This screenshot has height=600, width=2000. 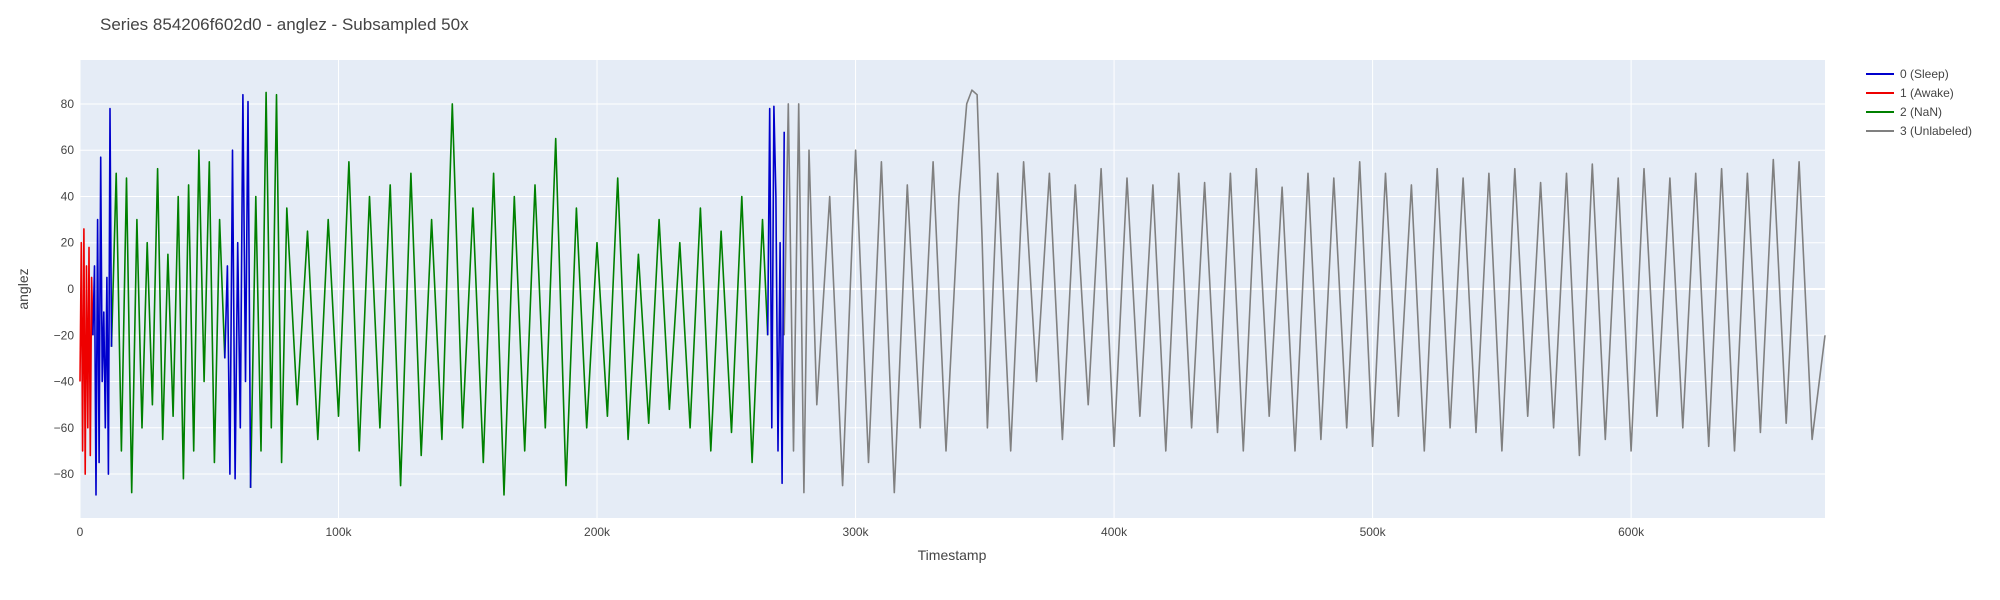 I want to click on x-tick-label: 200k, so click(x=597, y=532).